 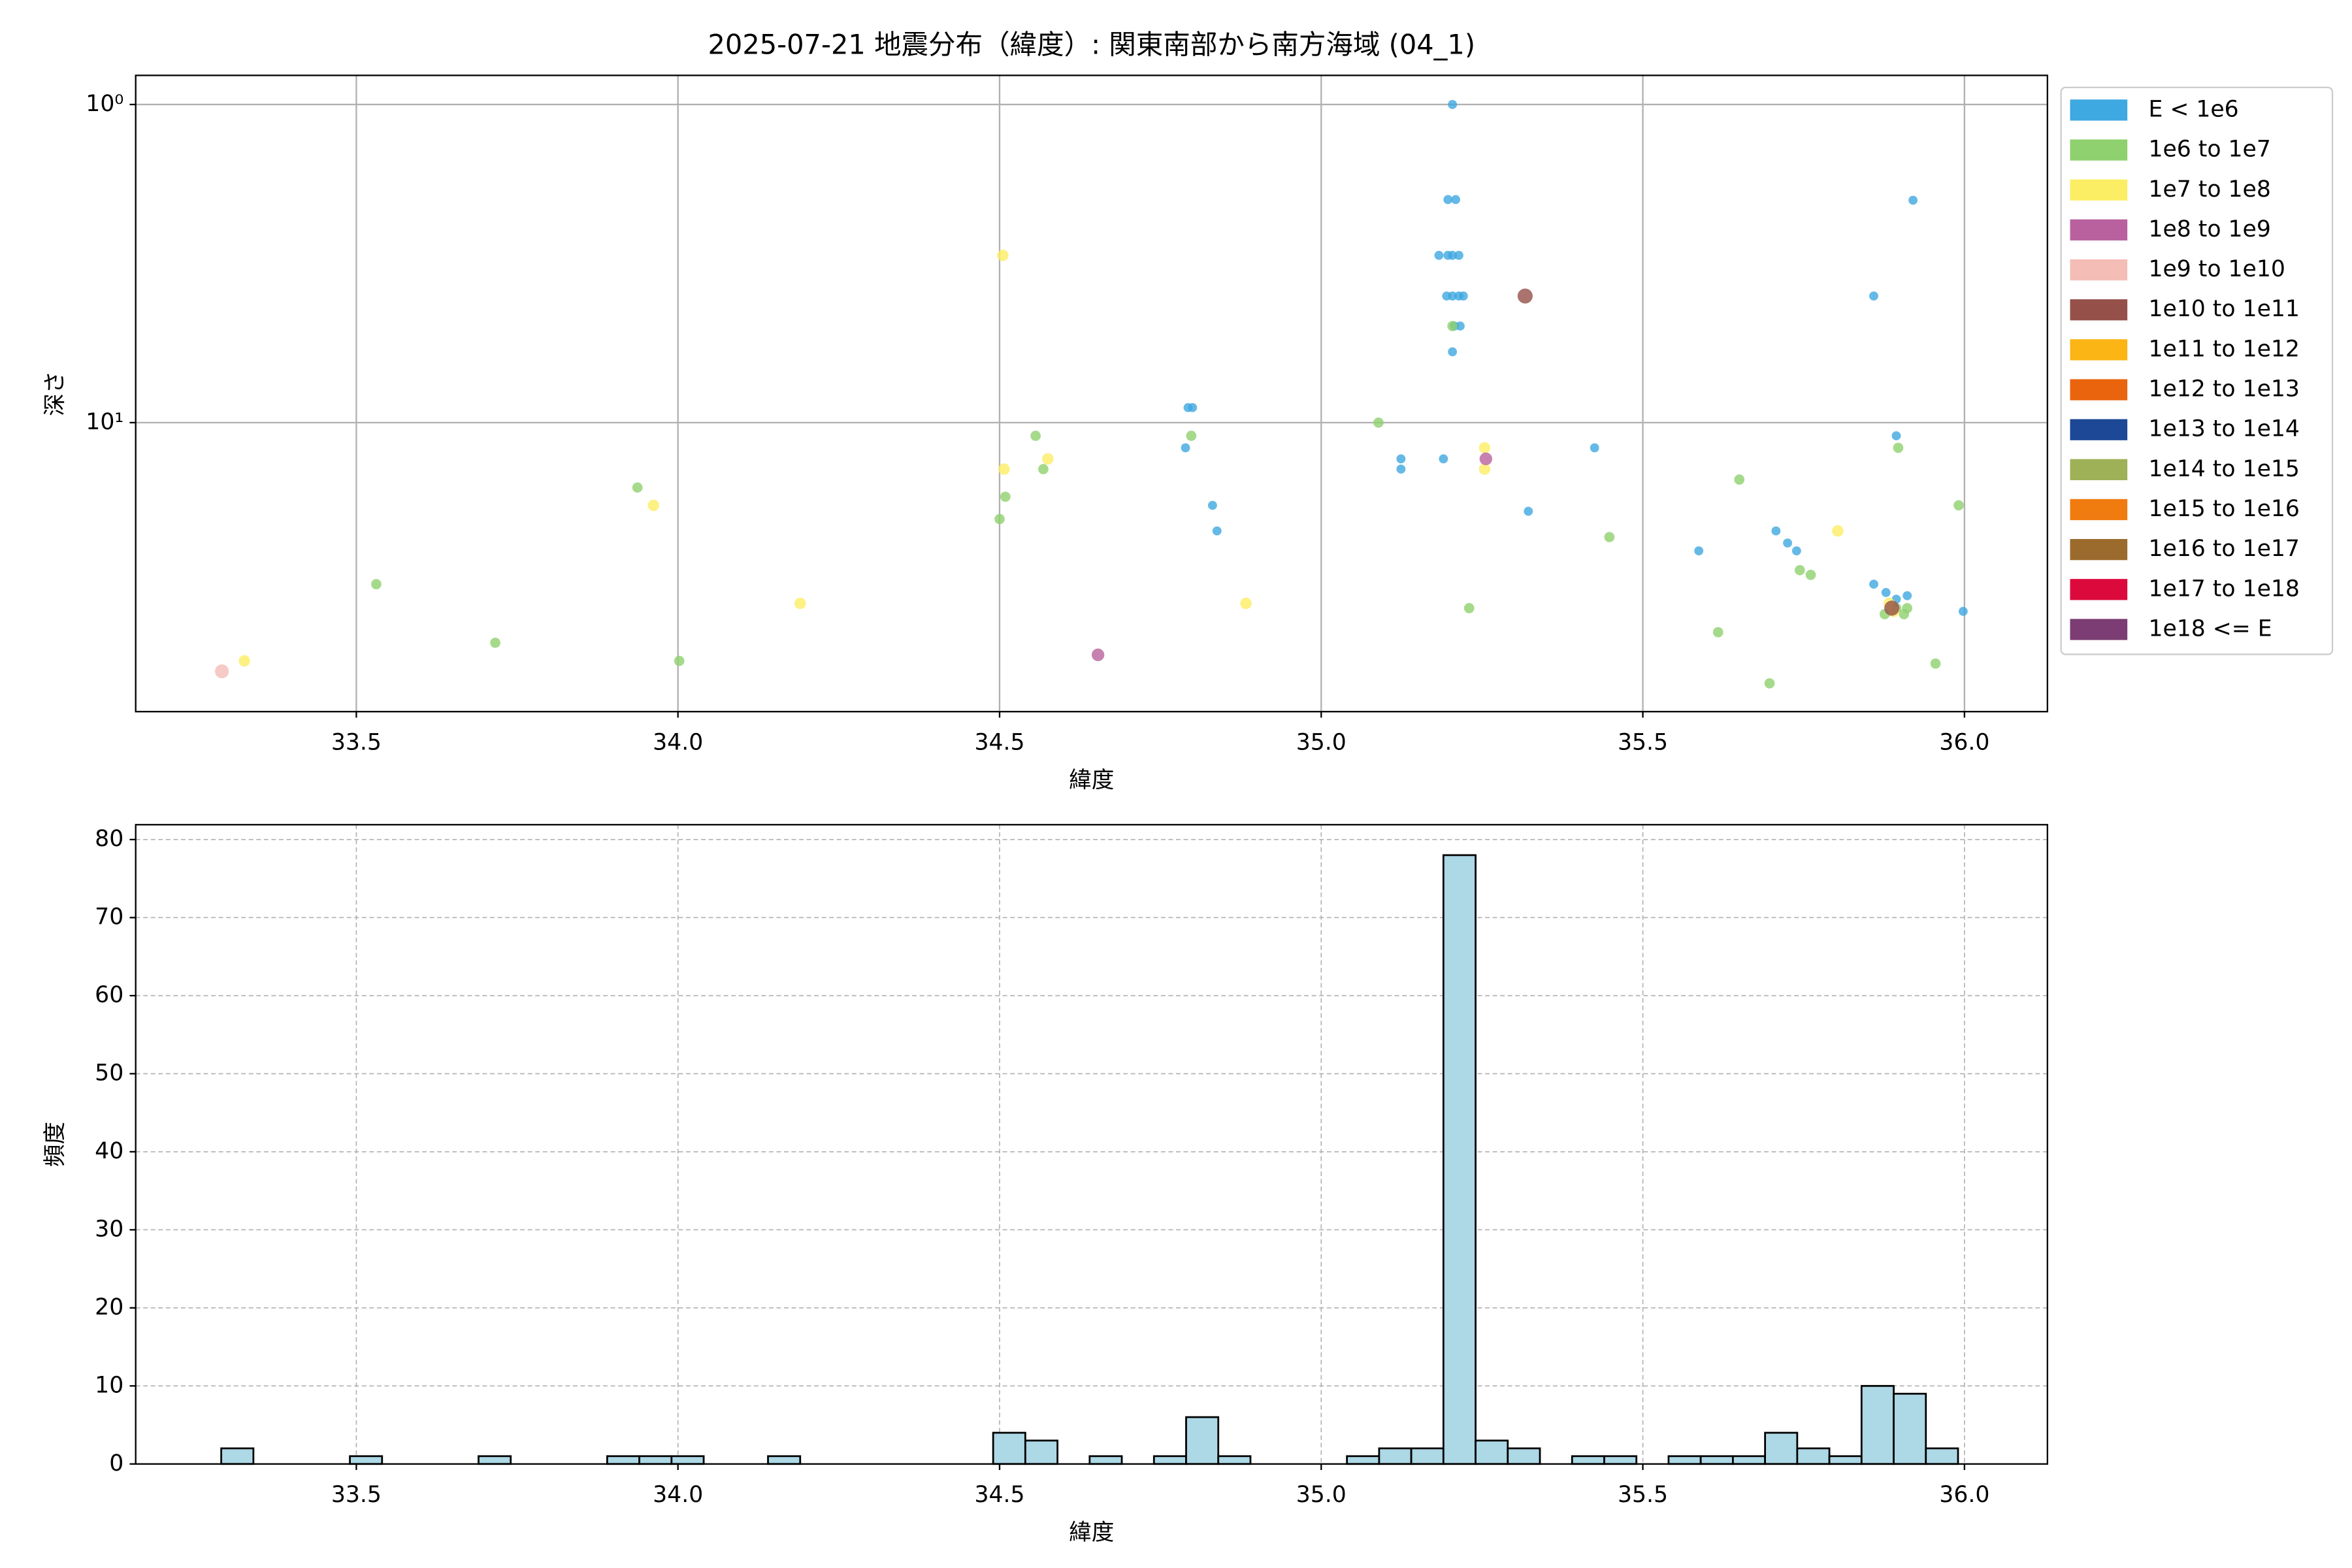 What do you see at coordinates (2209, 150) in the screenshot?
I see `legend-label: 1e6 to 1e7` at bounding box center [2209, 150].